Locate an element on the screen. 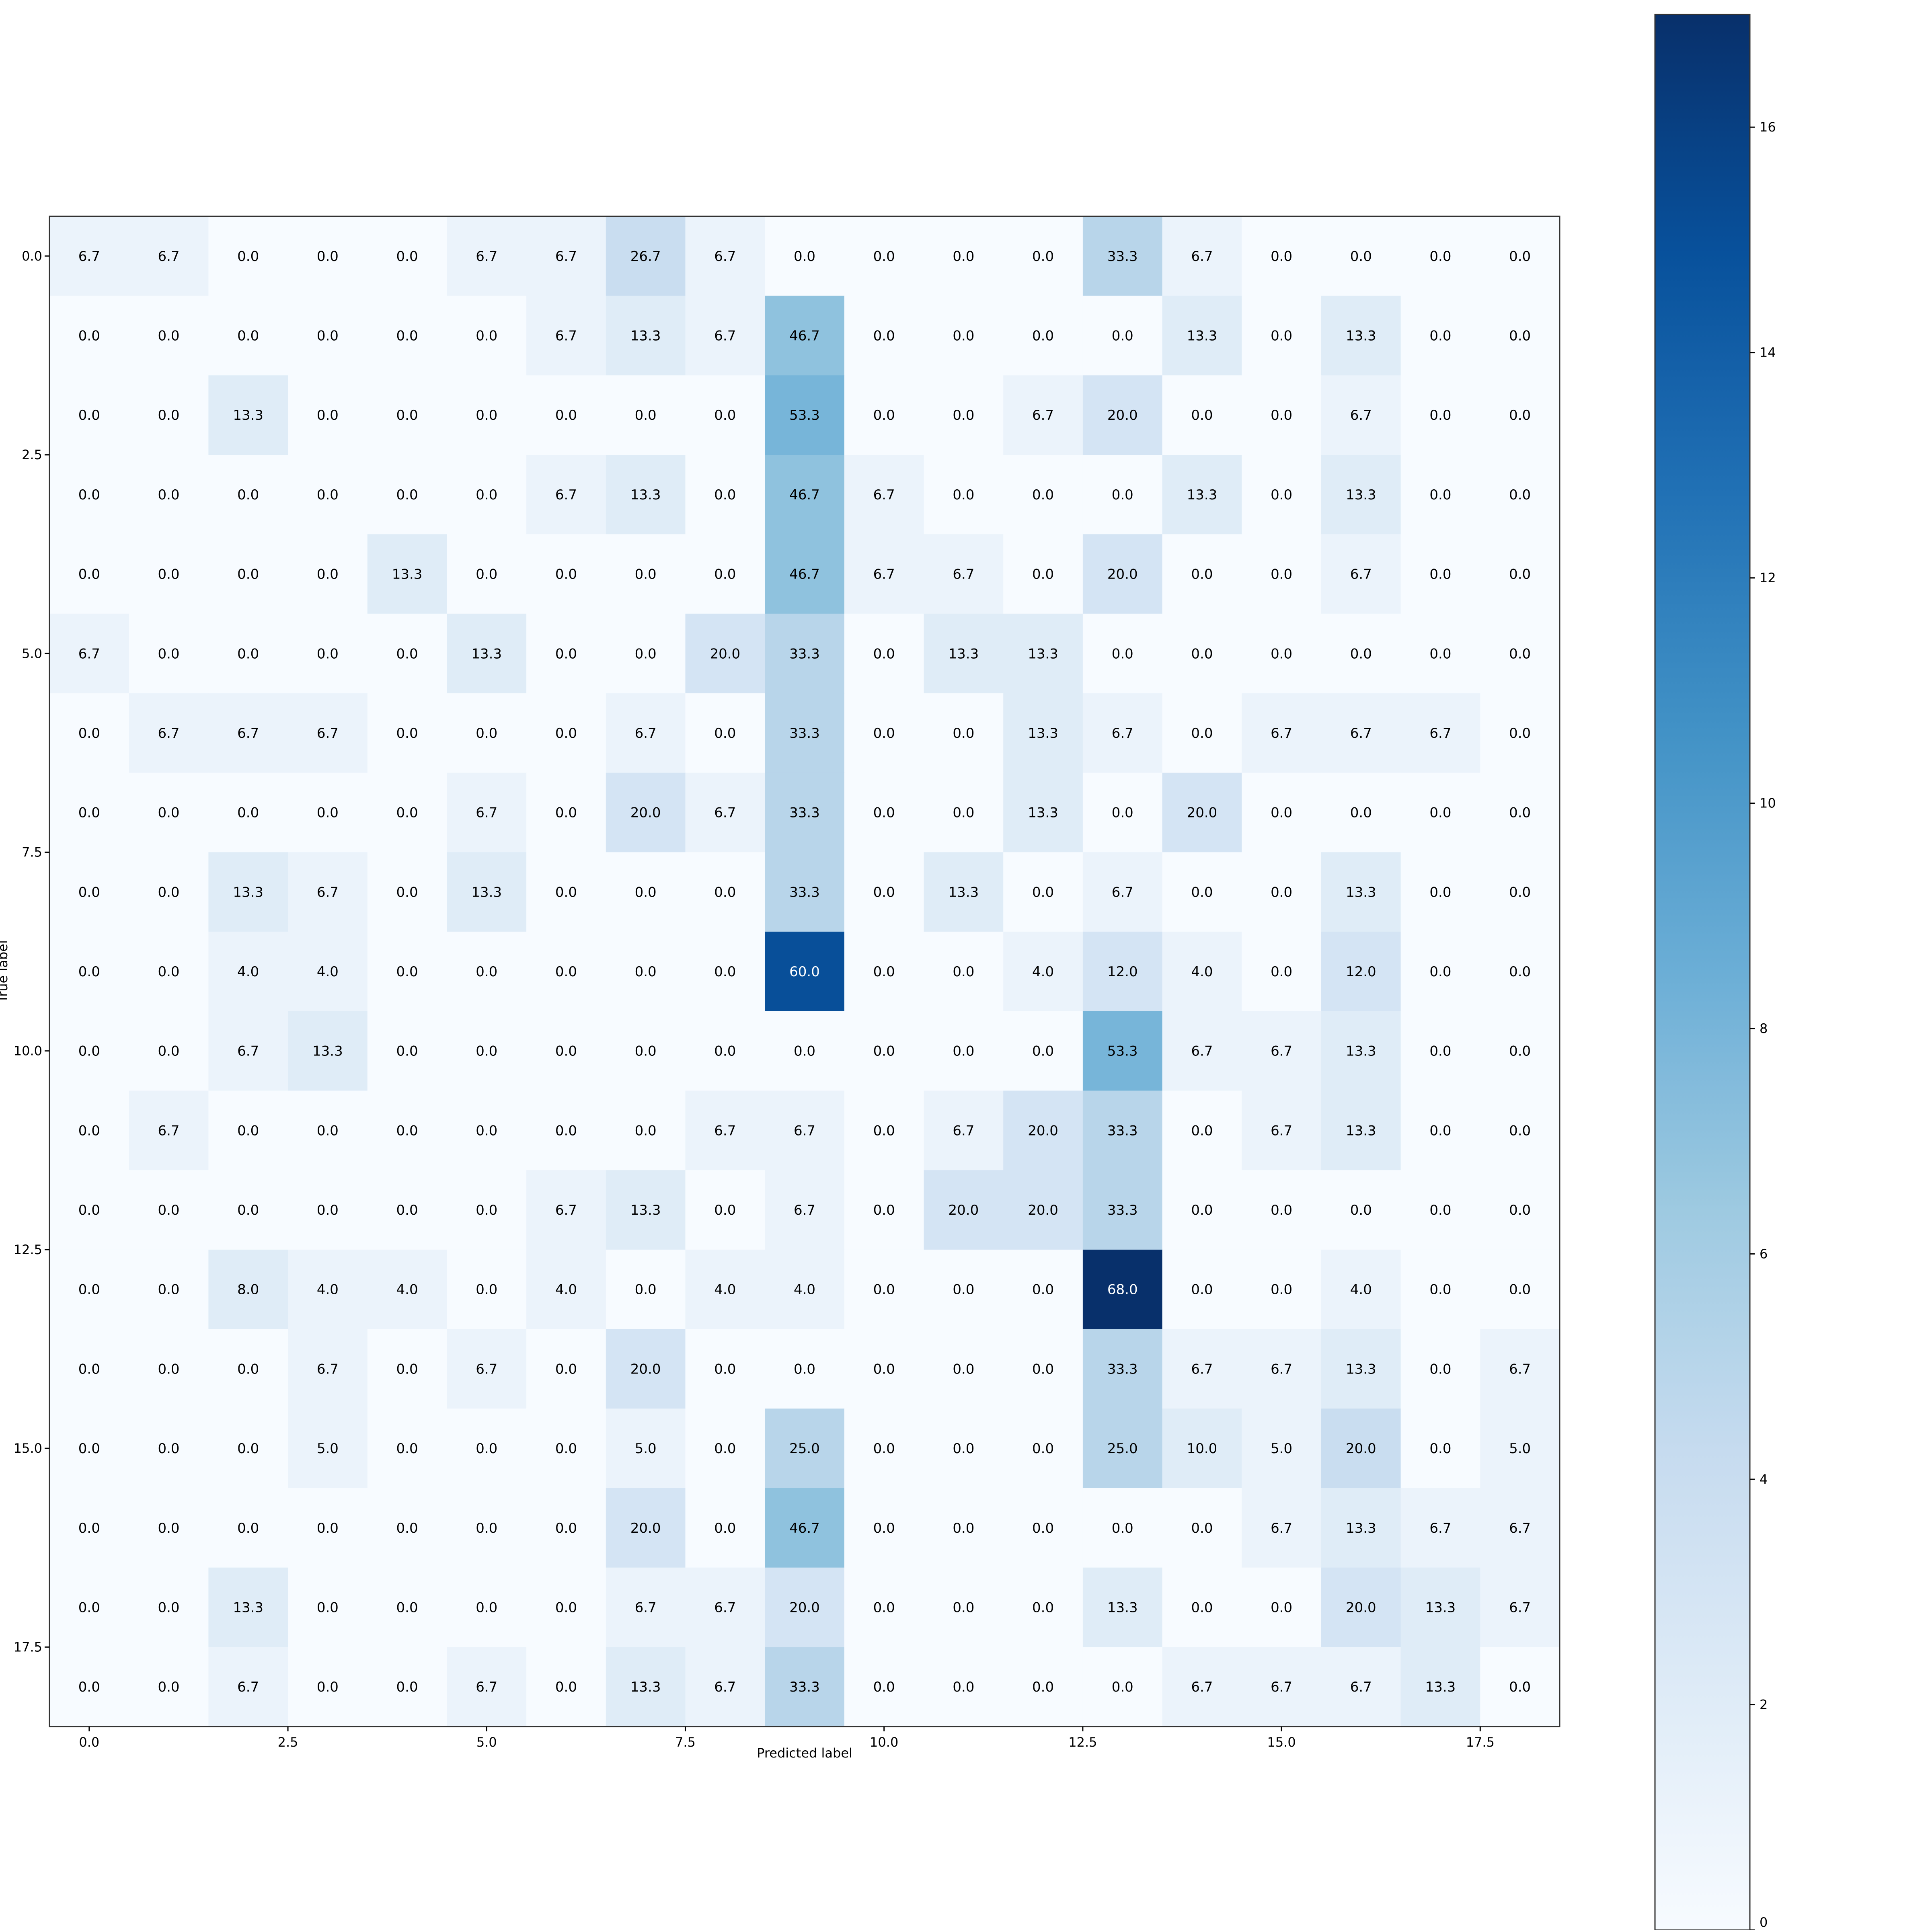 Image resolution: width=1930 pixels, height=1932 pixels. colorbar-tick-label: 12 is located at coordinates (1768, 577).